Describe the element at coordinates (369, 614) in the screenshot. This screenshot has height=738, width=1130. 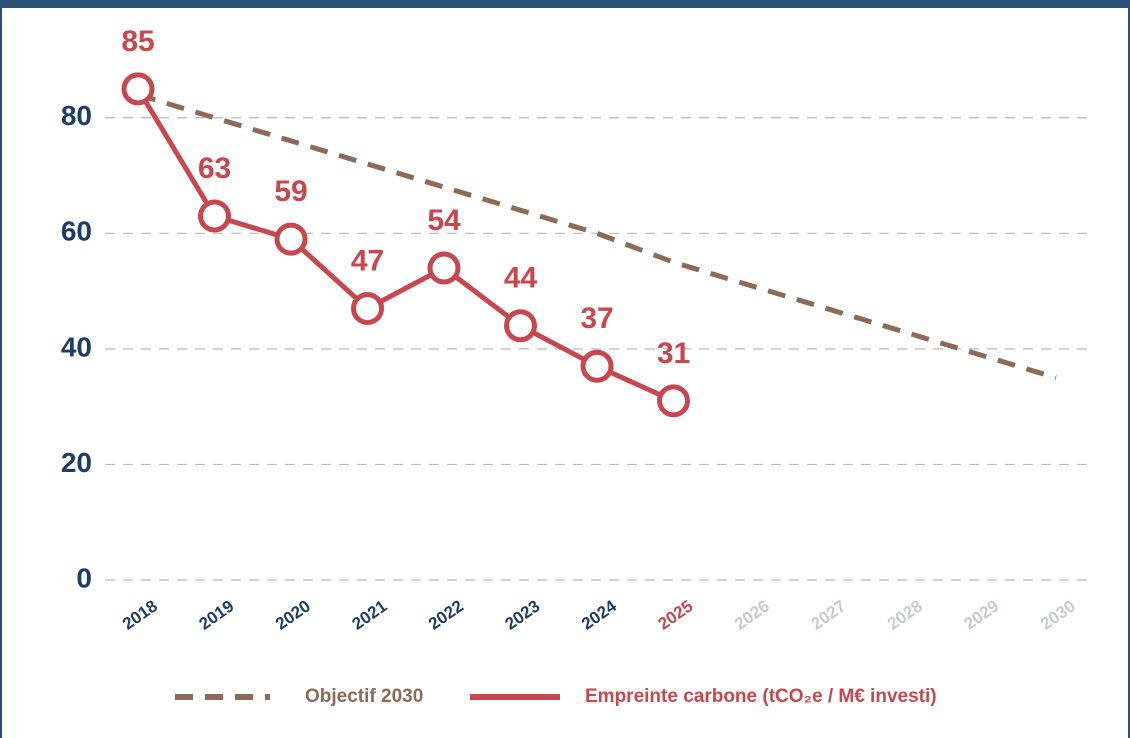
I see `x-tick-label: 2021` at that location.